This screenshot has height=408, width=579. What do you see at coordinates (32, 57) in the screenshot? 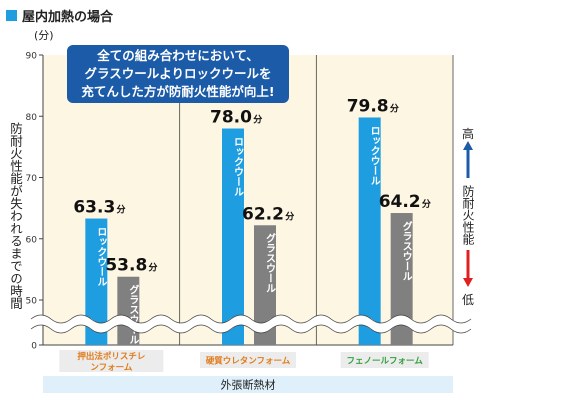
I see `y-tick-label: 90` at bounding box center [32, 57].